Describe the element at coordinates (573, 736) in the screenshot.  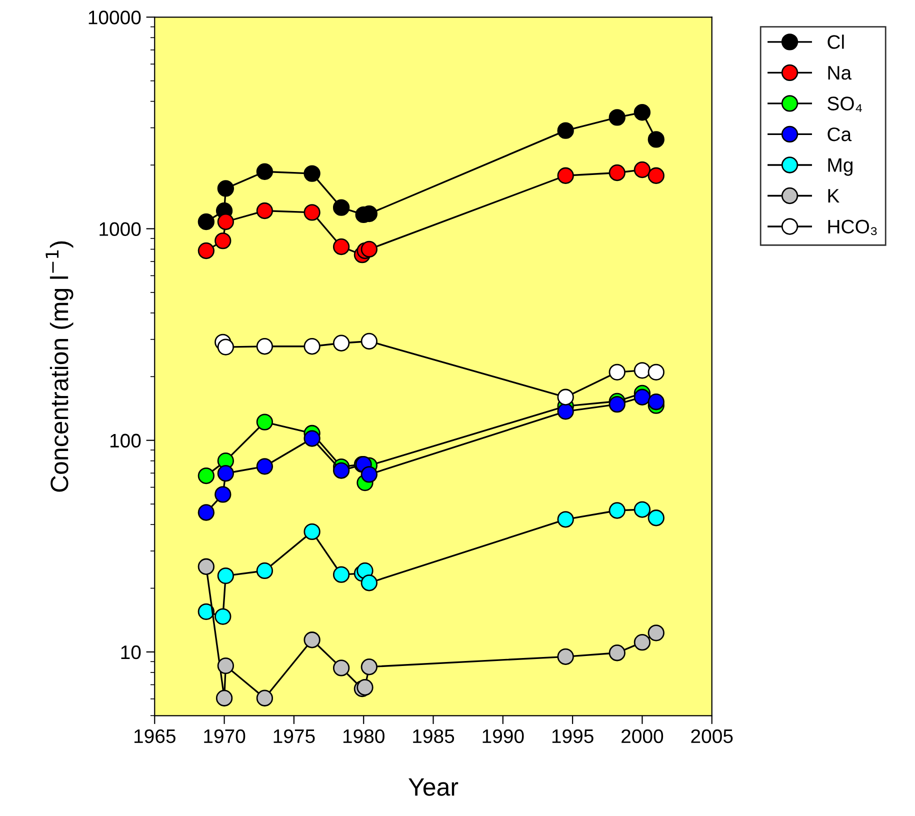
I see `x-tick-label: 1995` at that location.